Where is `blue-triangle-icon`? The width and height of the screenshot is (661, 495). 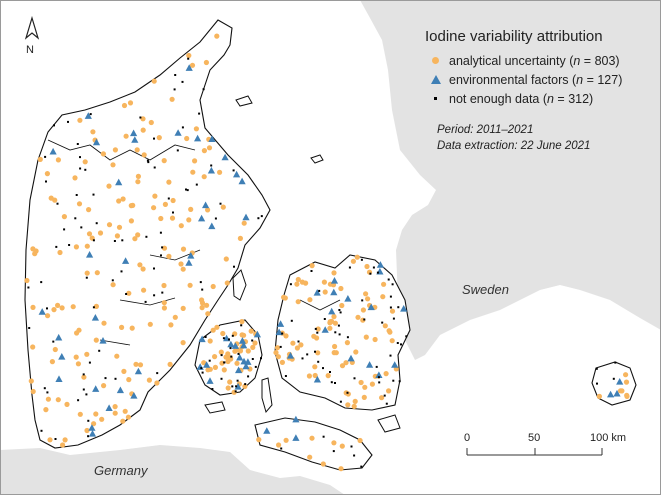
blue-triangle-icon is located at coordinates (436, 80).